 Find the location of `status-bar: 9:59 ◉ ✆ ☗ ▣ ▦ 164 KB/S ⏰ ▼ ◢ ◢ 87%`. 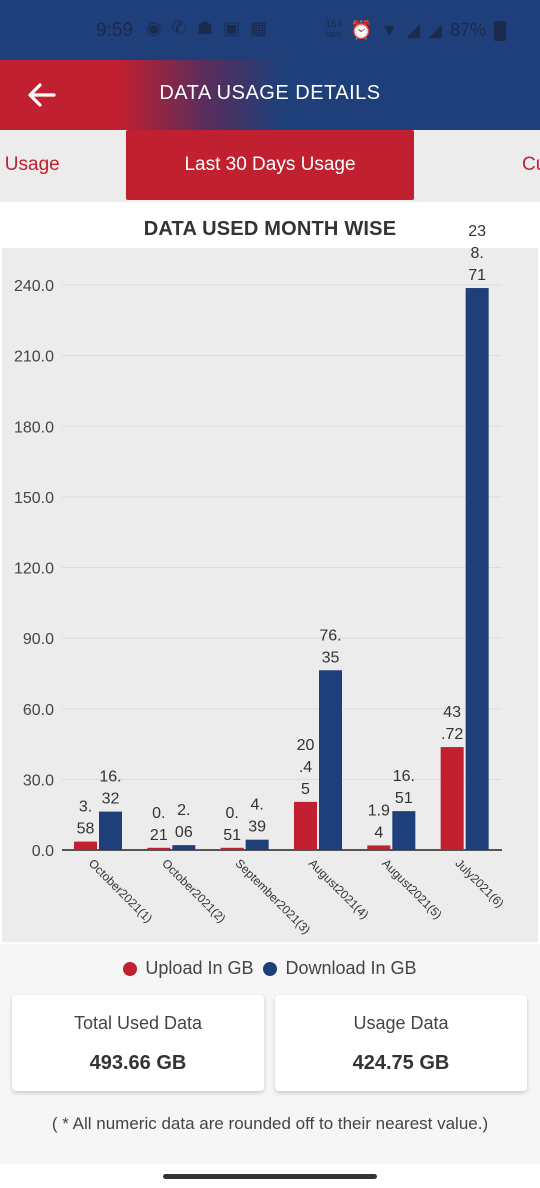

status-bar: 9:59 ◉ ✆ ☗ ▣ ▦ 164 KB/S ⏰ ▼ ◢ ◢ 87% is located at coordinates (270, 30).